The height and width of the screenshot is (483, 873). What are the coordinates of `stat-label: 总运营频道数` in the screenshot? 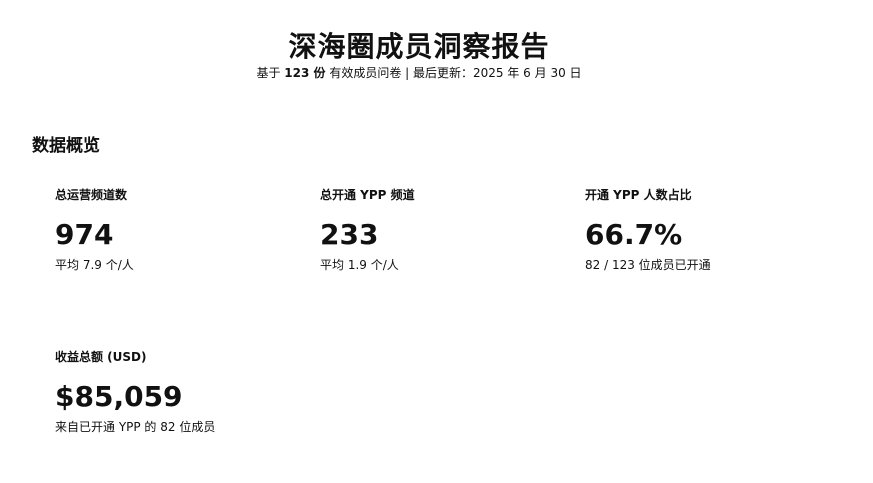 It's located at (91, 195).